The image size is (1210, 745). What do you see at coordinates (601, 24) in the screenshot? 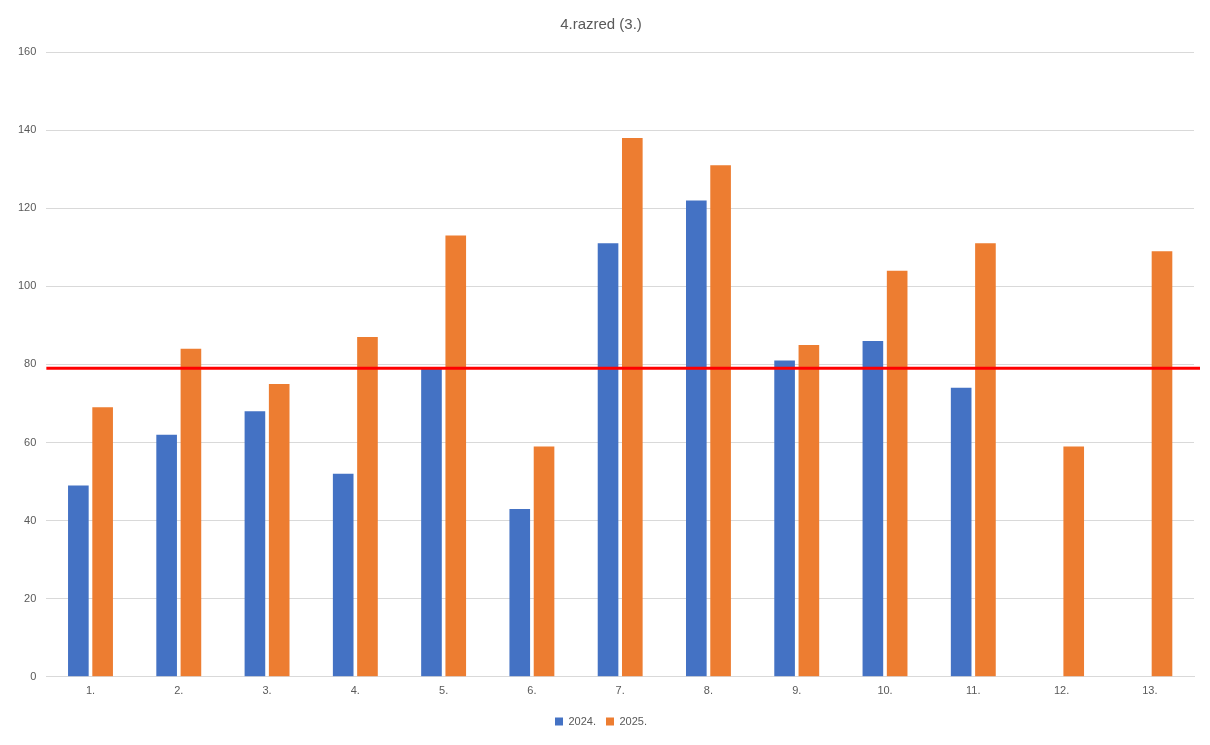
I see `chart-title: 4.razred (3.)` at bounding box center [601, 24].